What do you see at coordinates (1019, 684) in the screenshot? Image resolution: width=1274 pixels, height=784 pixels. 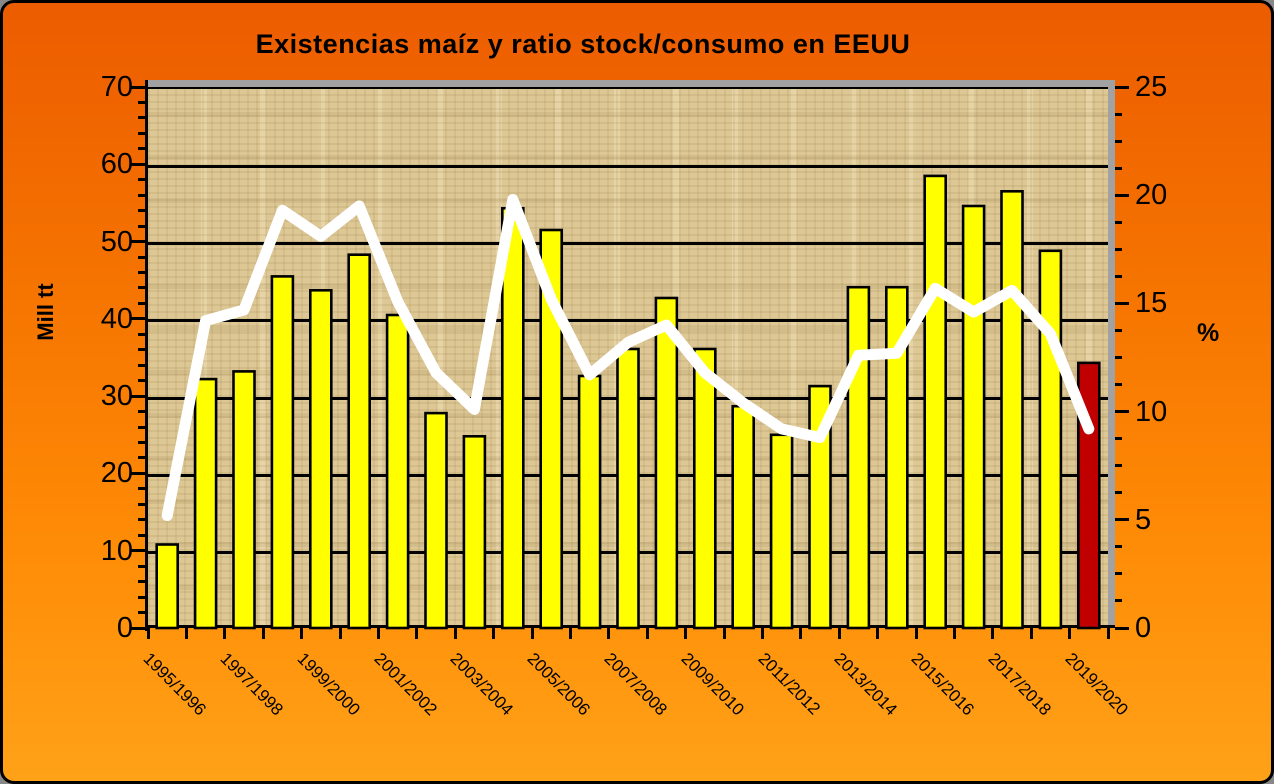 I see `x-axis-category-label: 2017/2018` at bounding box center [1019, 684].